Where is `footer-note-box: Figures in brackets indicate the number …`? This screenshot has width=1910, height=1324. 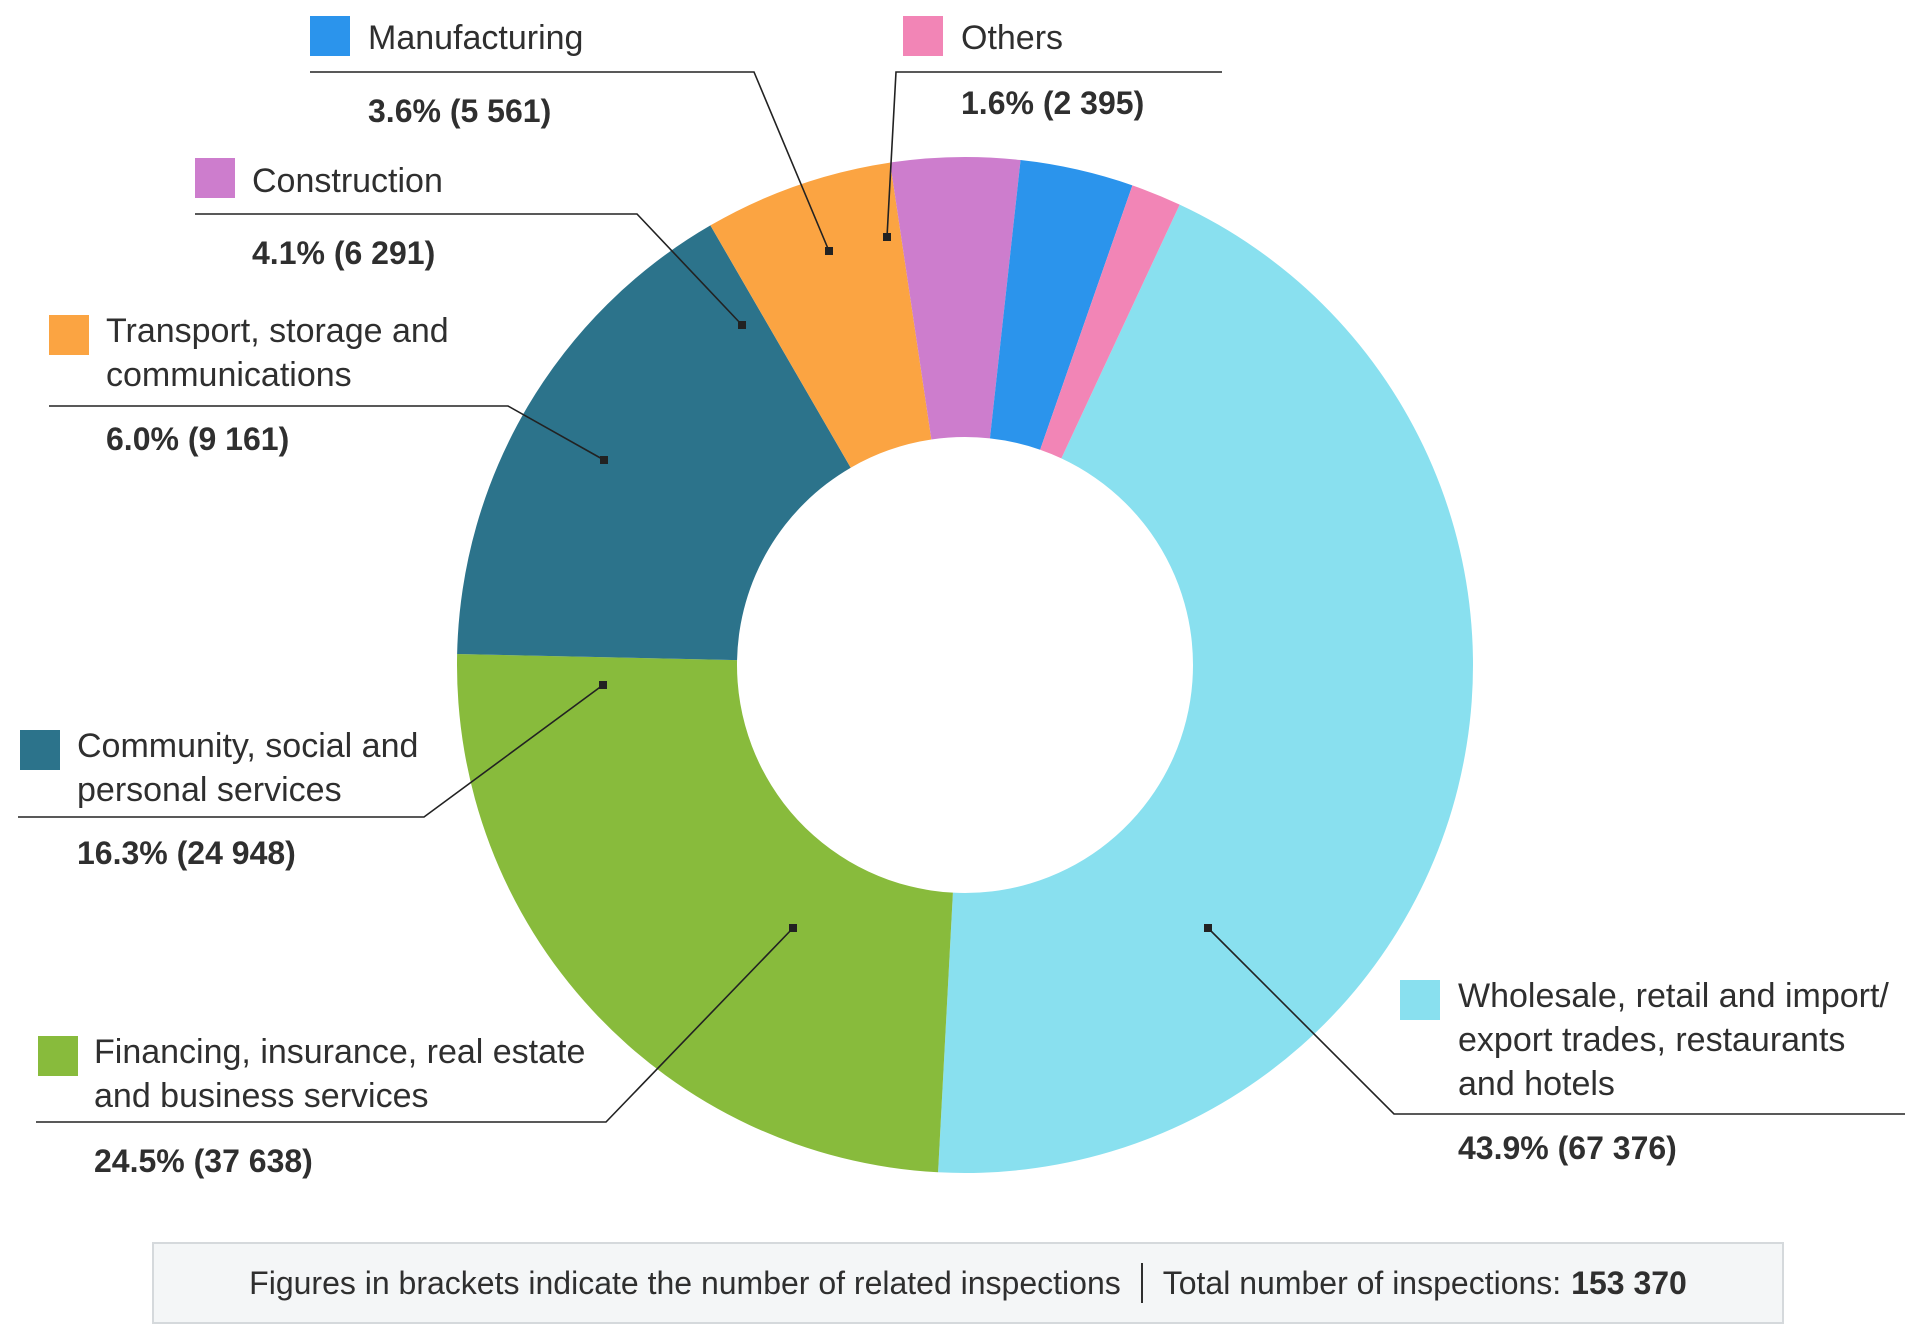
footer-note-box: Figures in brackets indicate the number … is located at coordinates (968, 1283).